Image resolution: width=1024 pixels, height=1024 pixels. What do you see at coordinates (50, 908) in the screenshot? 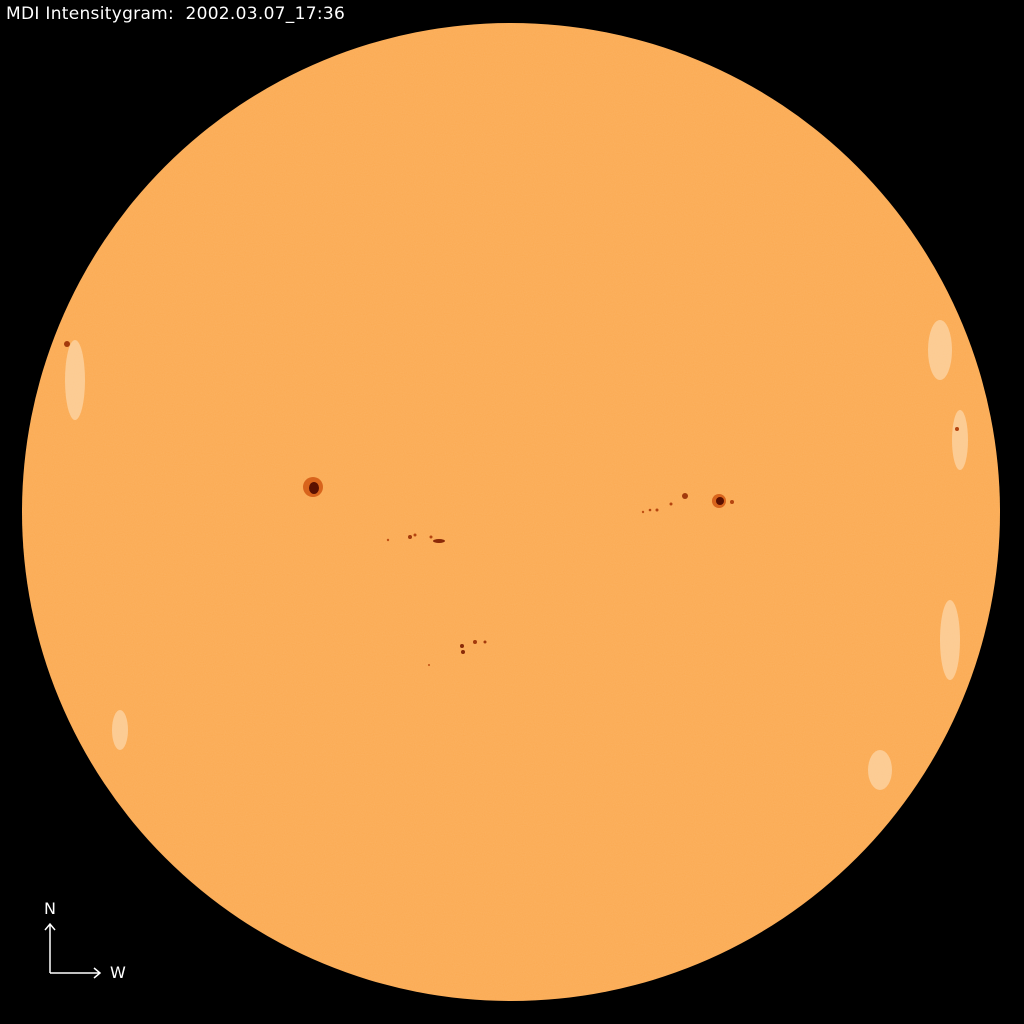
I see `compass-north-label: N` at bounding box center [50, 908].